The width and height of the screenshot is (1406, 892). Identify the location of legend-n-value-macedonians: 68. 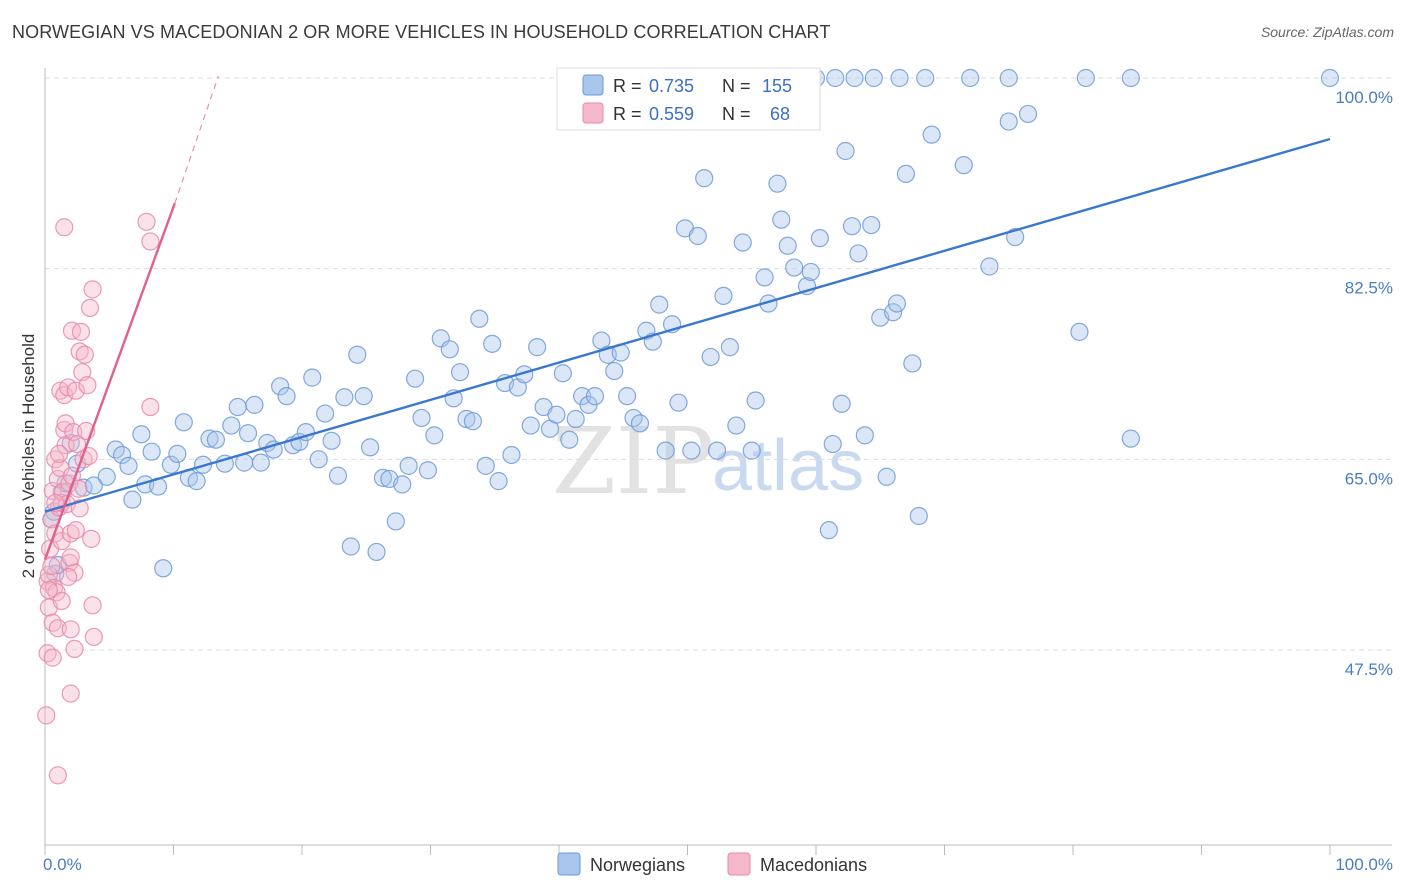
(780, 114).